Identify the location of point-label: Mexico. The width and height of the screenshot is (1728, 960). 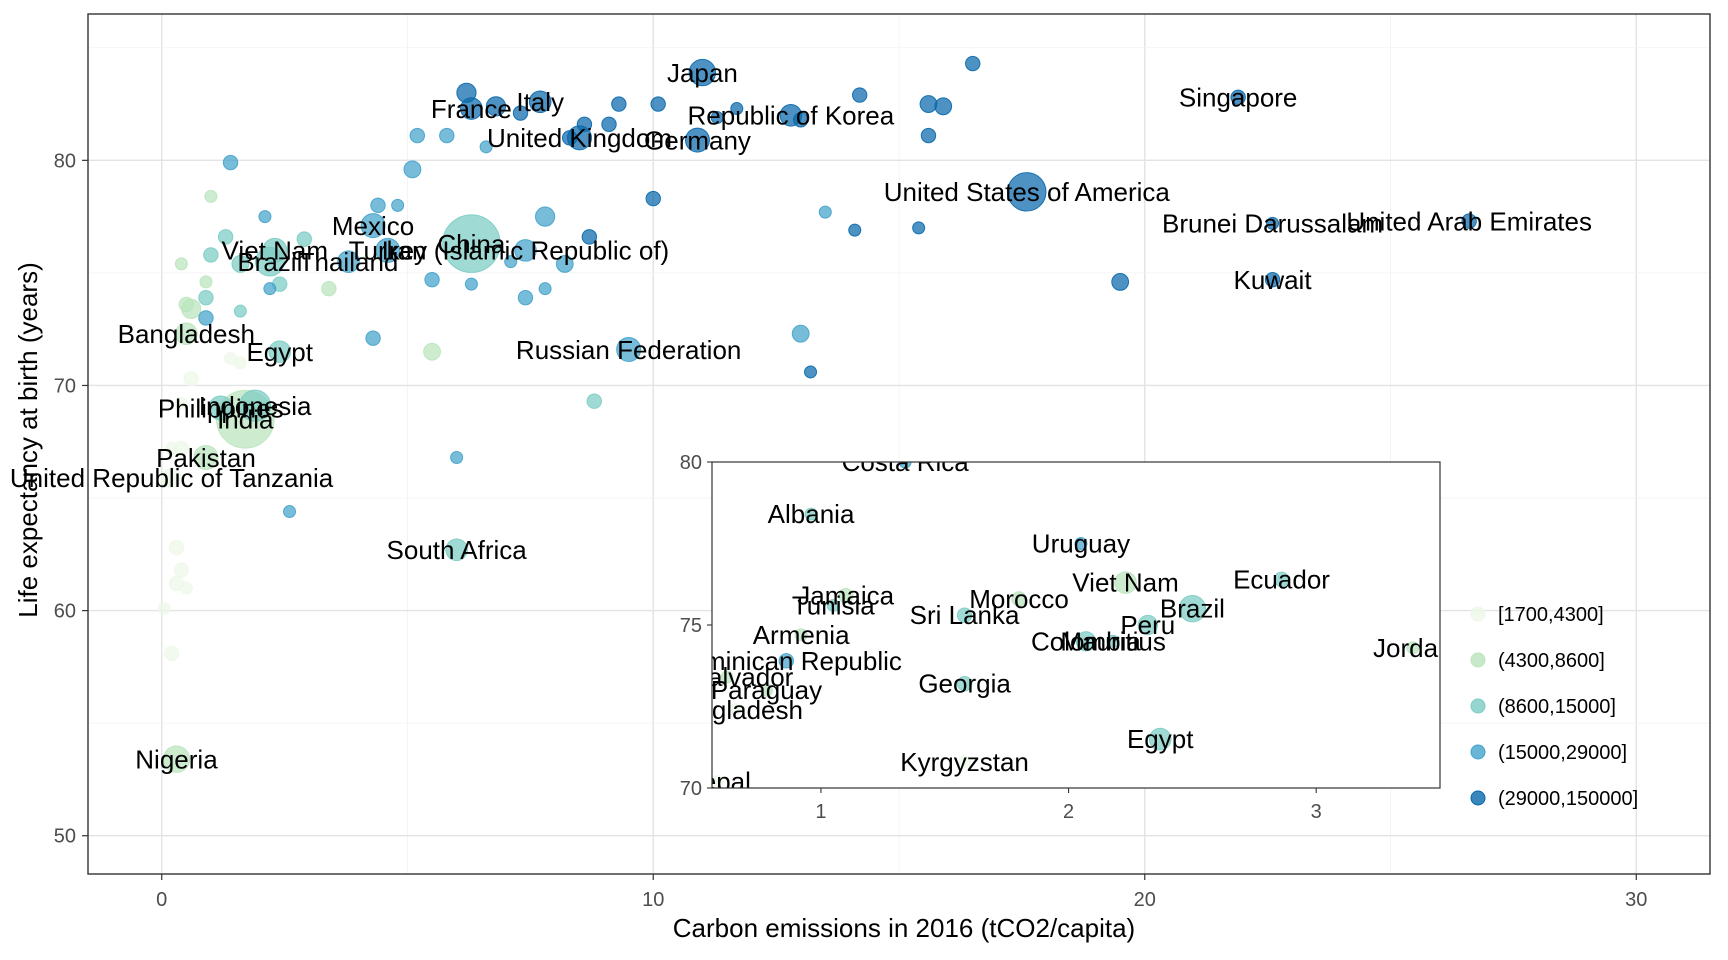
(373, 226).